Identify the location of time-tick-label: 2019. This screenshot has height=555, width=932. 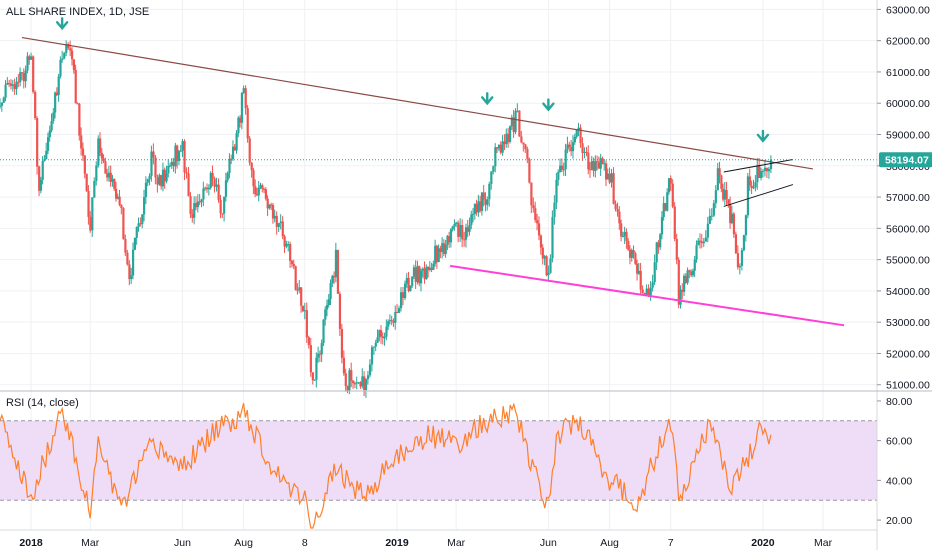
(397, 543).